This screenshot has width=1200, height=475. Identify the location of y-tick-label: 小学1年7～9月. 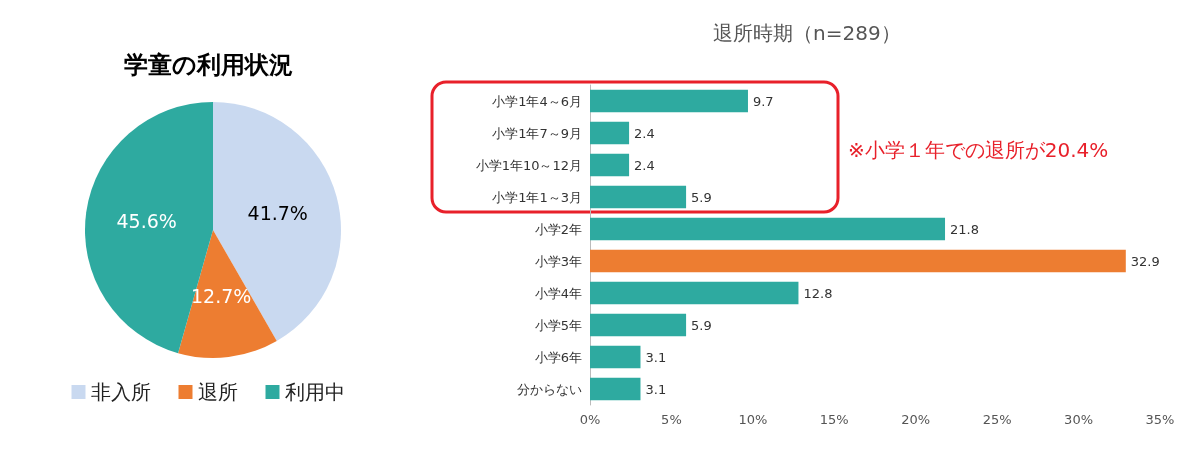
(537, 133).